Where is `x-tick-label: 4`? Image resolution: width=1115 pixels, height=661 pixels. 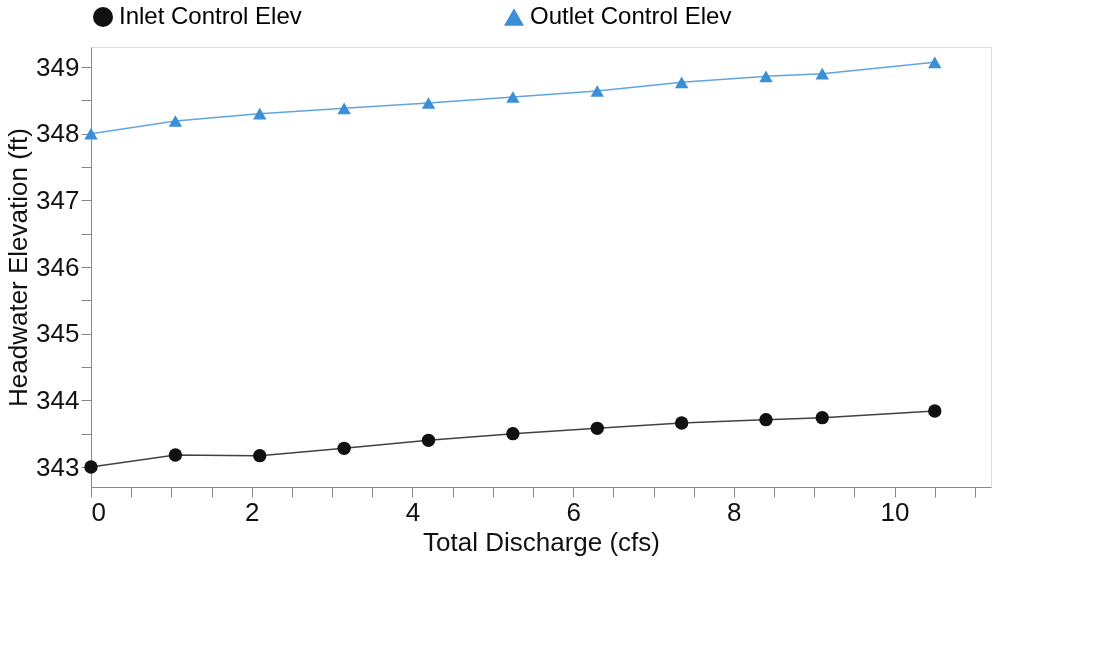 x-tick-label: 4 is located at coordinates (413, 511).